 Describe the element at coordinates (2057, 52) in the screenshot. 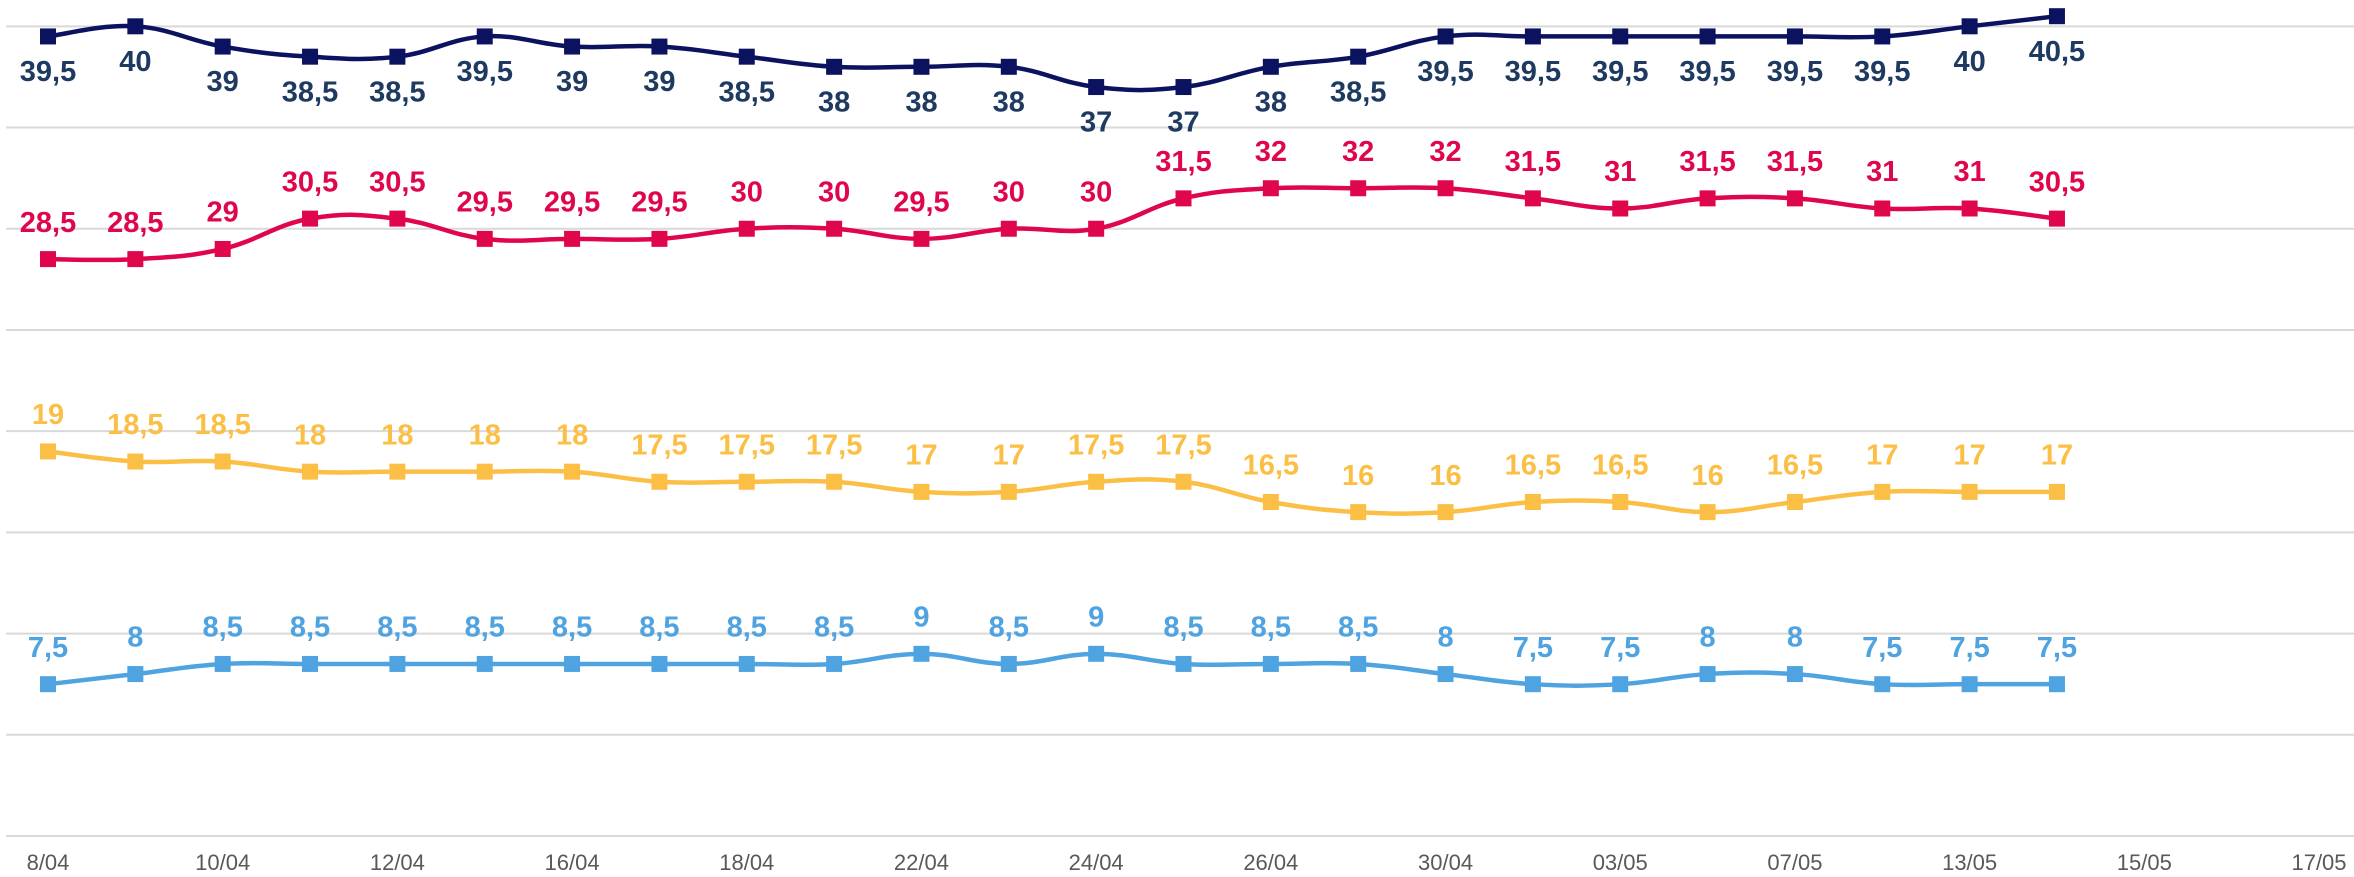

I see `data-label: 40,5` at that location.